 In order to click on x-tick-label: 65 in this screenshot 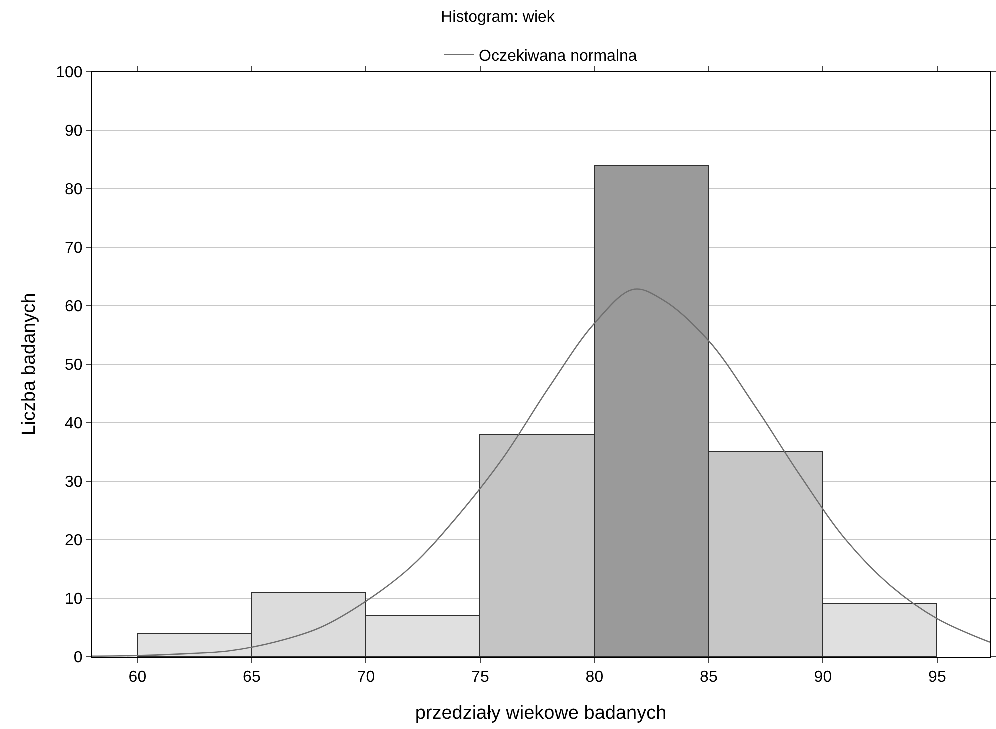, I will do `click(252, 677)`.